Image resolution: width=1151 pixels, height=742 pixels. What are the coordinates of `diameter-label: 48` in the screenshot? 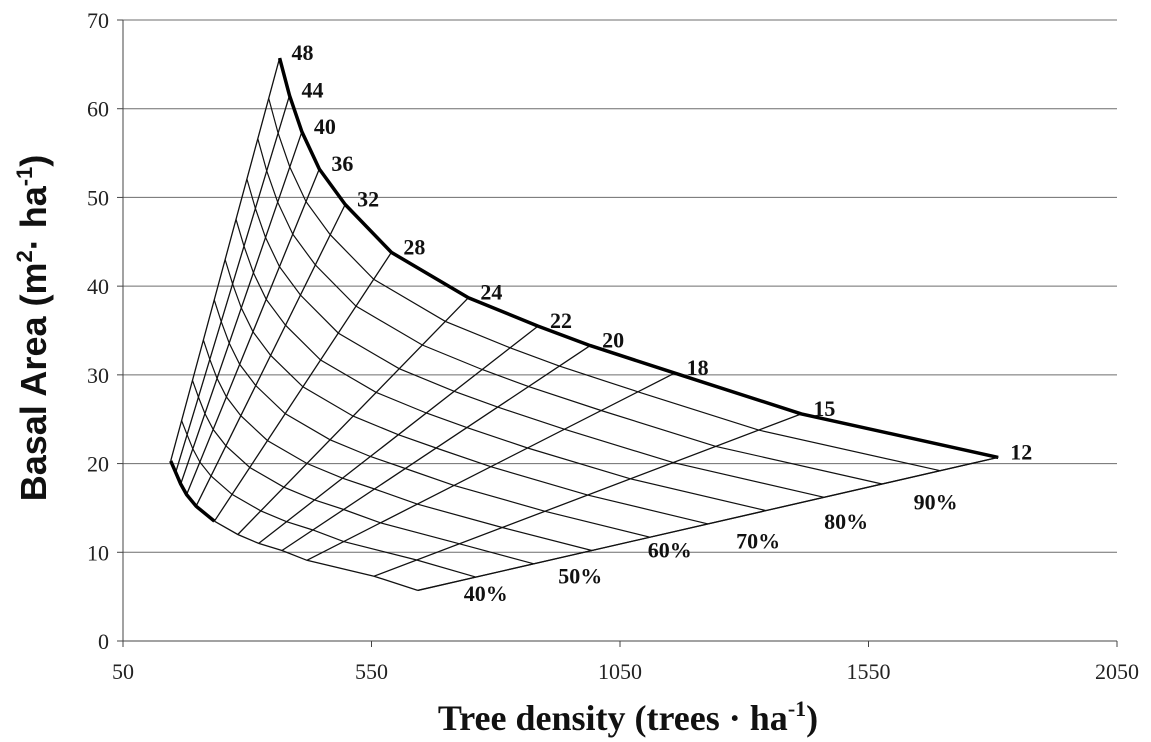 It's located at (303, 52).